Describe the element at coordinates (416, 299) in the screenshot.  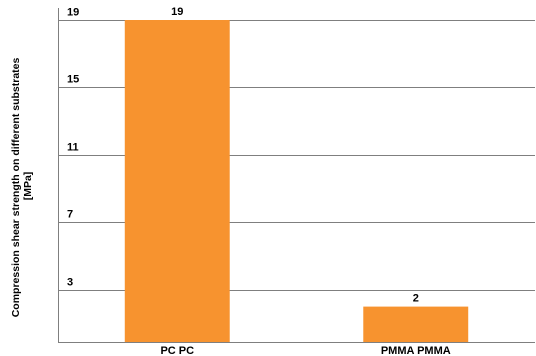
I see `data-label: 2` at that location.